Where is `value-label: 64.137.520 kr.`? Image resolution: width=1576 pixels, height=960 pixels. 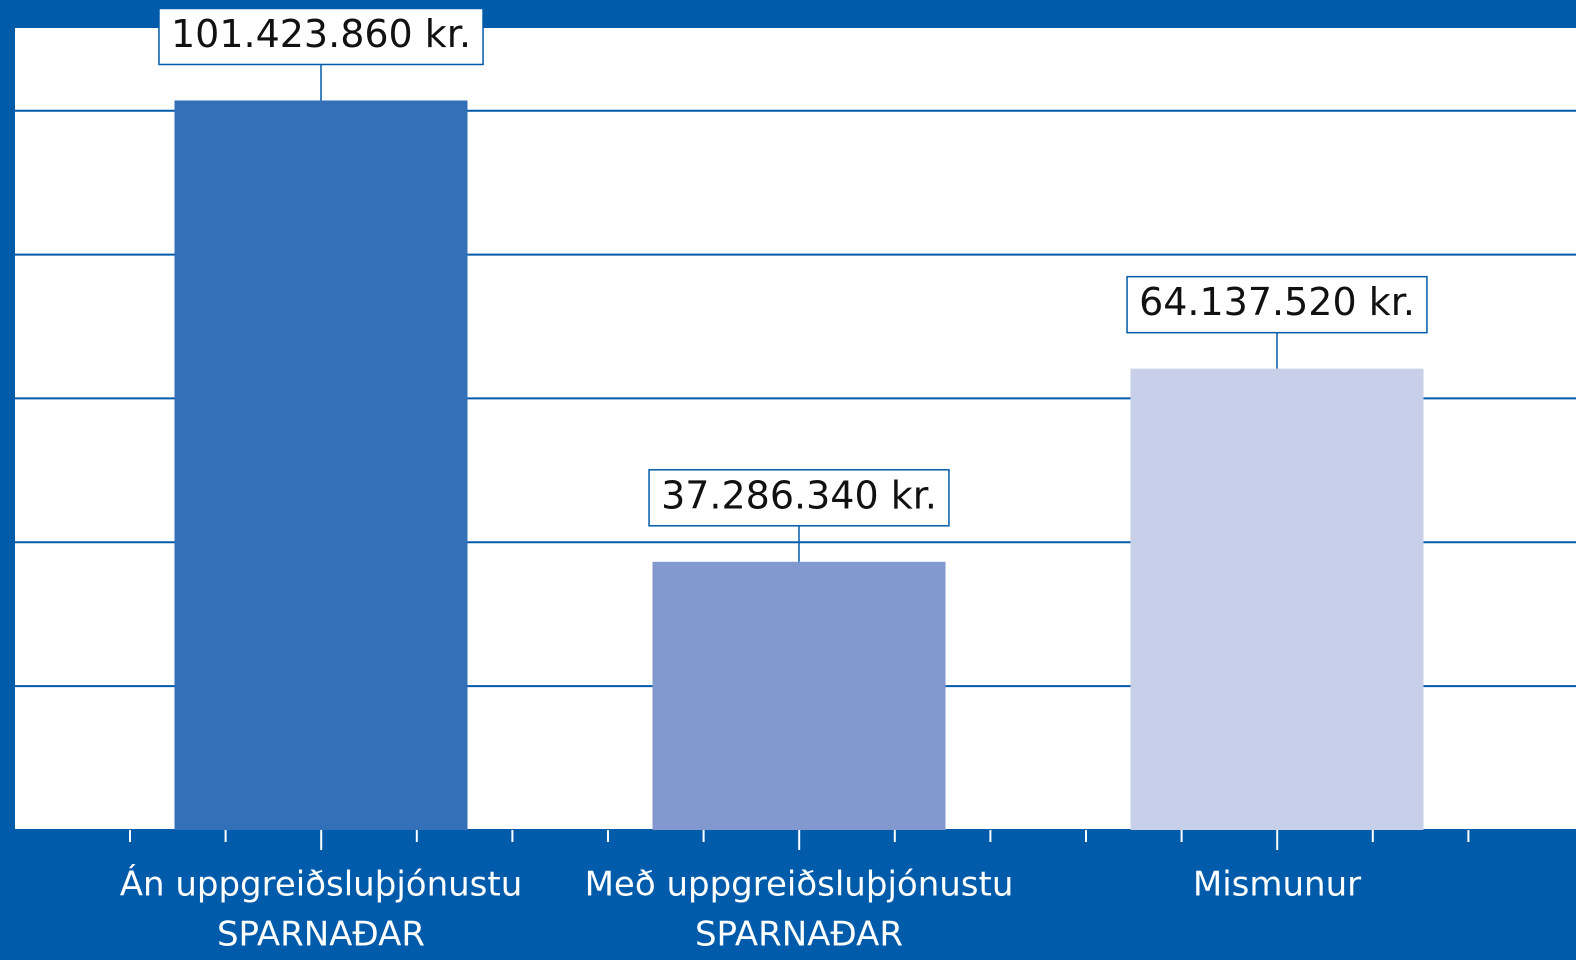 value-label: 64.137.520 kr. is located at coordinates (1277, 302).